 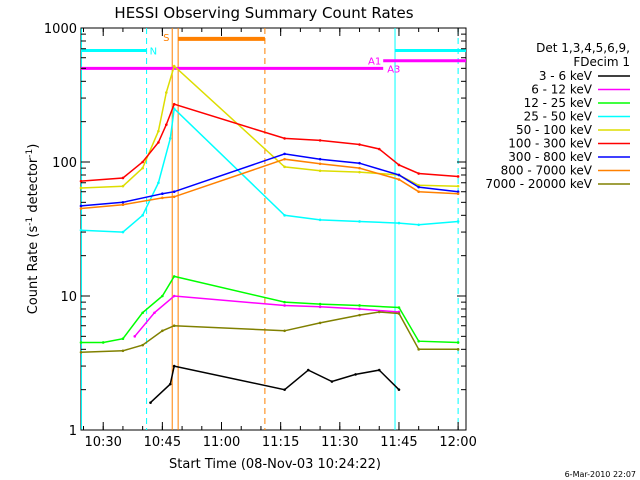 I want to click on y-axis-label-main: Count Rate (s, so click(x=33, y=270).